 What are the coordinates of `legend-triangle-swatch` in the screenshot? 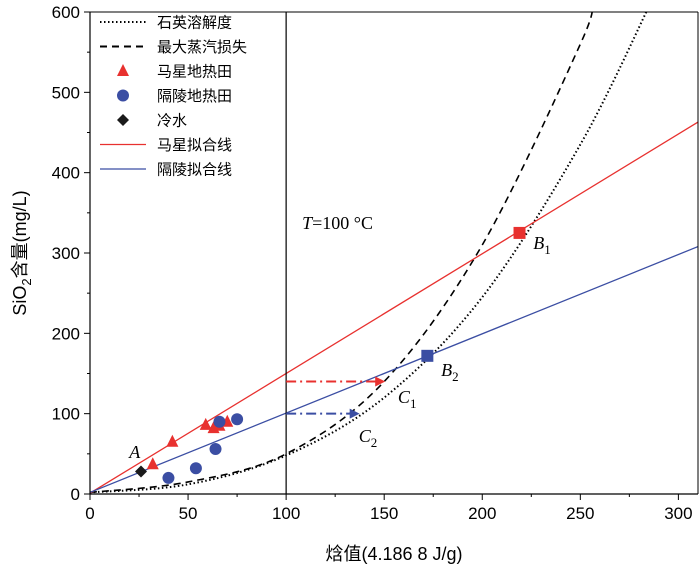 It's located at (123, 70).